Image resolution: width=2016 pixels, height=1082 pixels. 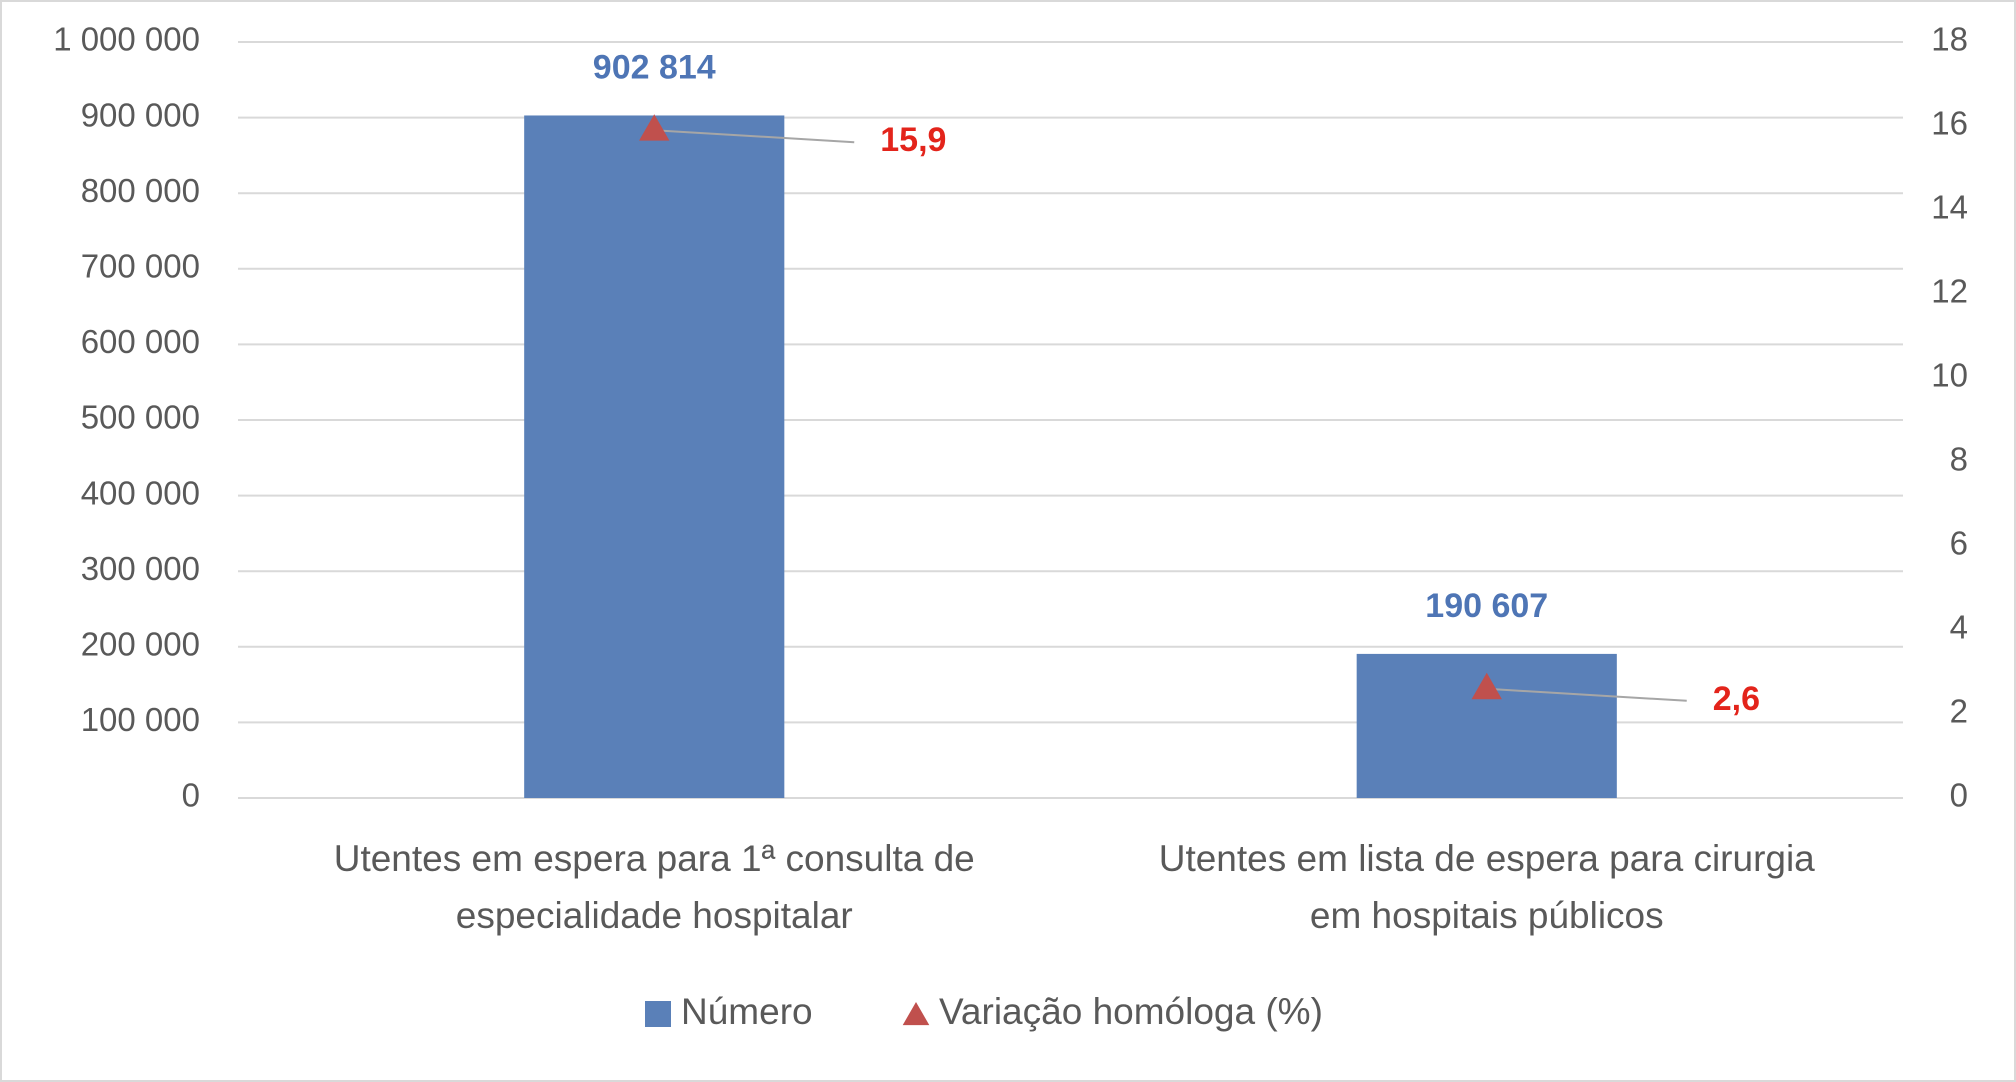 I want to click on y-tick-label: 800 000, so click(x=140, y=190).